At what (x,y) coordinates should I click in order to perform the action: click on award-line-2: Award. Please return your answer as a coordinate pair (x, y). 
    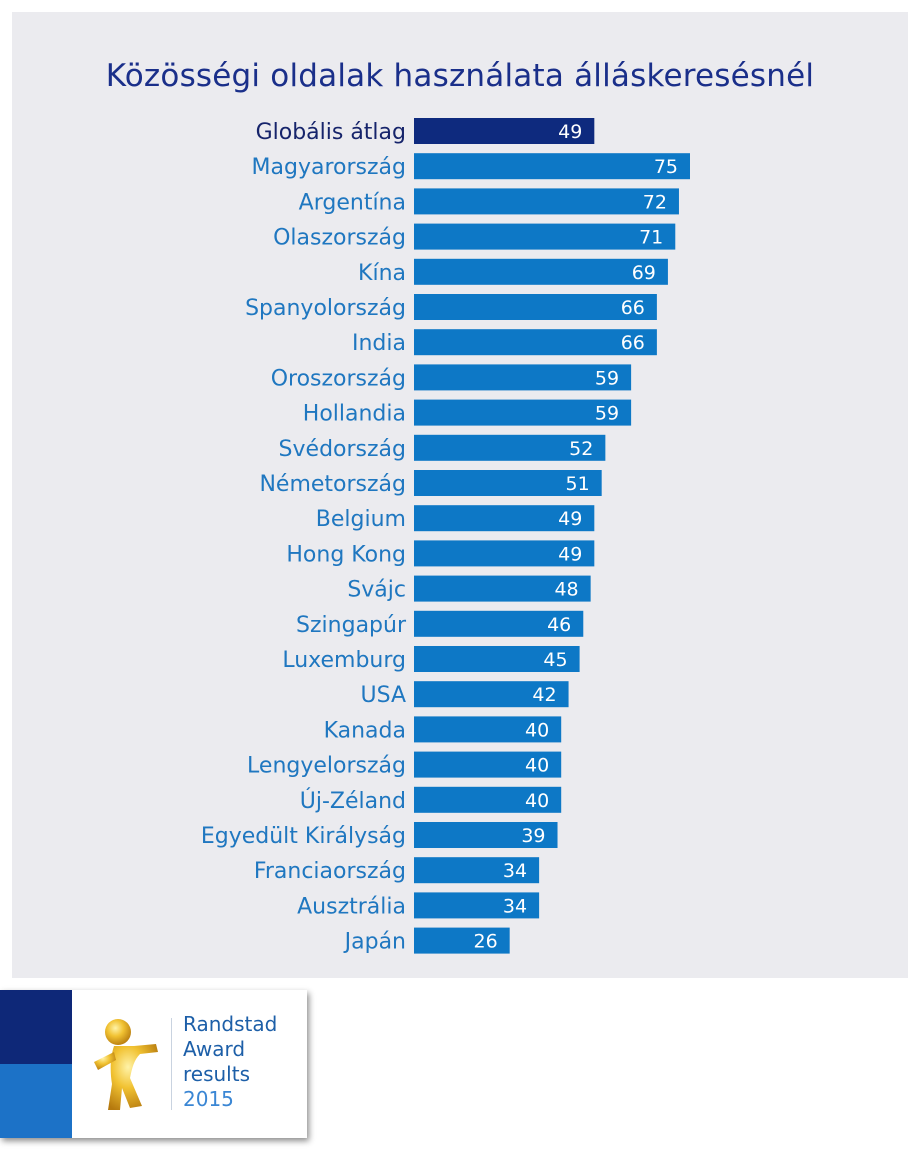
    Looking at the image, I should click on (214, 1049).